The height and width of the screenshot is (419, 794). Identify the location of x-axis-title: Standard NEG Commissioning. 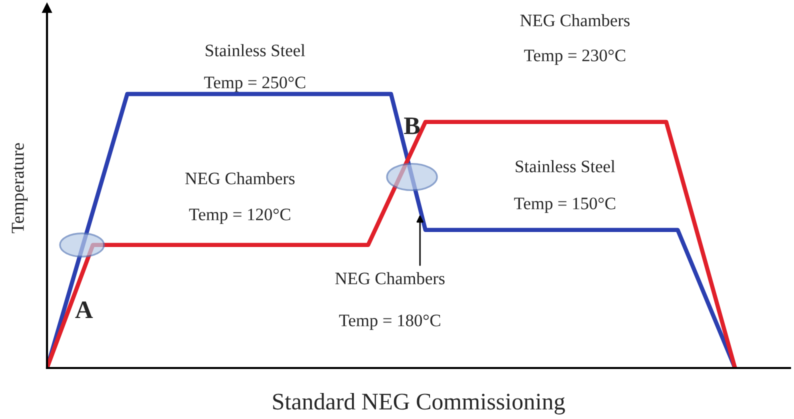
(419, 403).